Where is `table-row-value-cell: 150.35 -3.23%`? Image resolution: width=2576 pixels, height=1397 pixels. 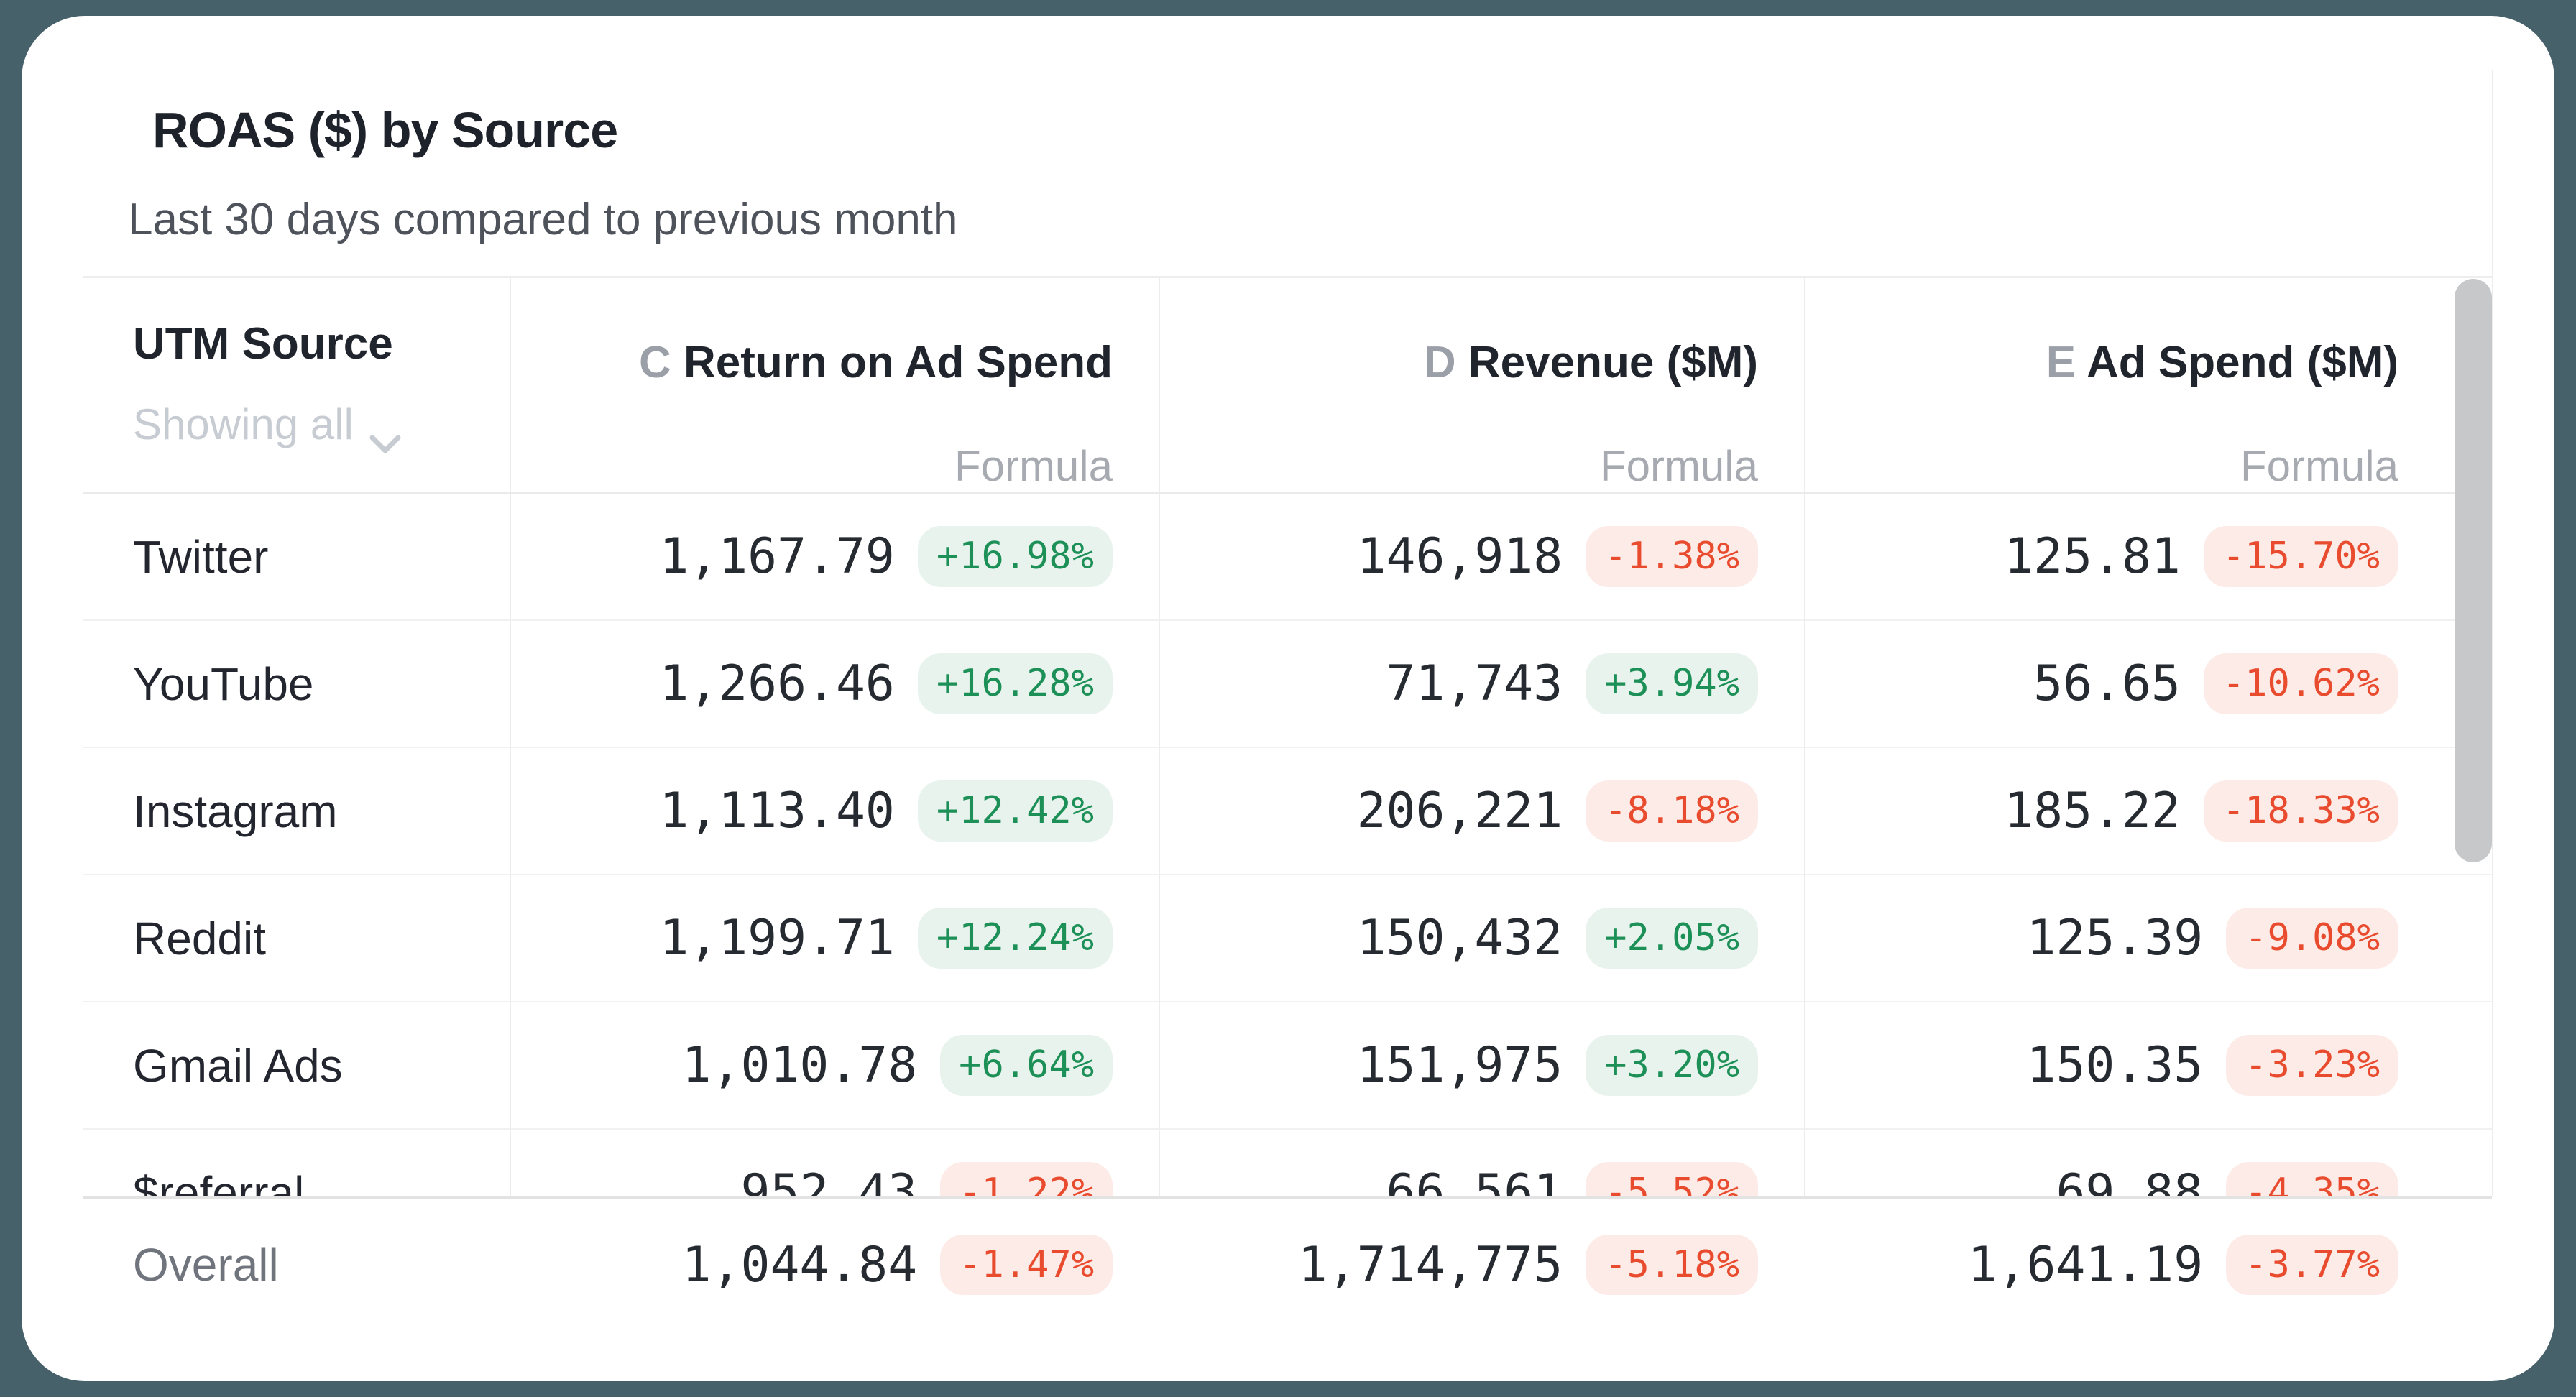 table-row-value-cell: 150.35 -3.23% is located at coordinates (2148, 1066).